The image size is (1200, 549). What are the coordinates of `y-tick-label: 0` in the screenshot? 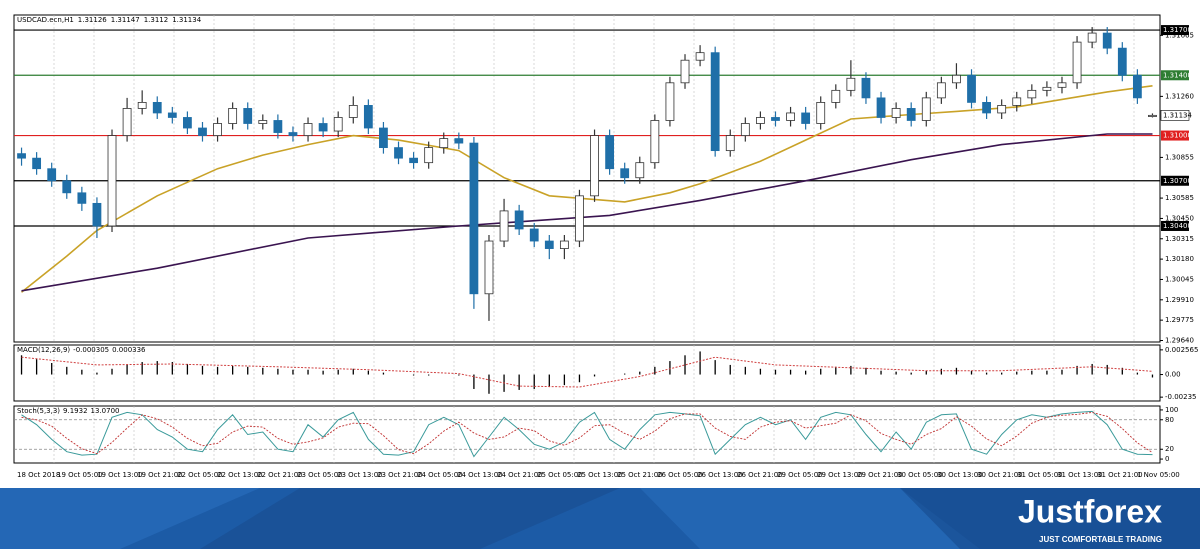 It's located at (1167, 459).